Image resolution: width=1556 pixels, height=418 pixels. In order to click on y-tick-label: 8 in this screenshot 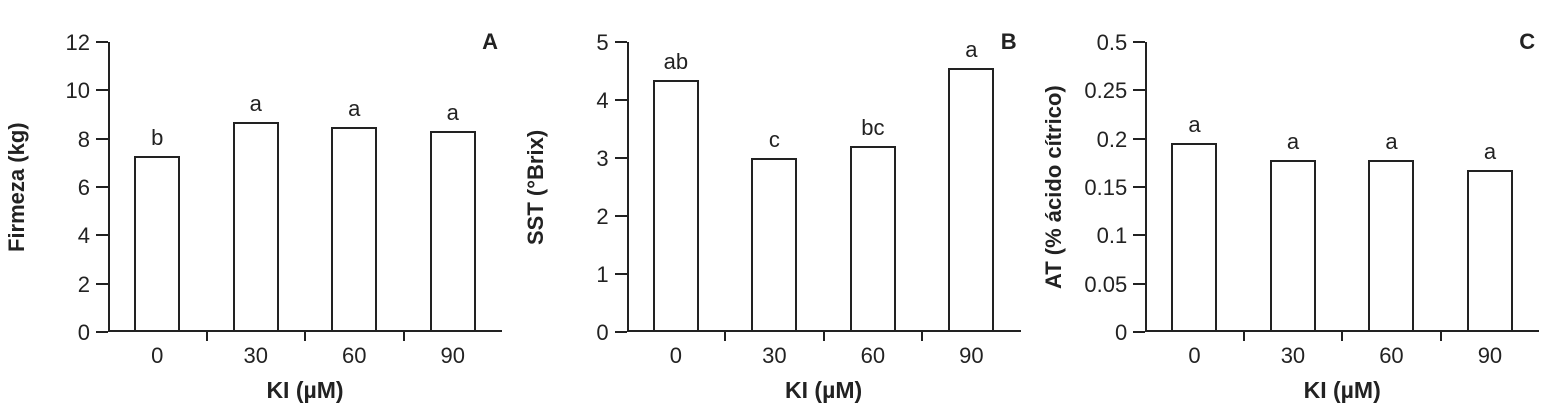, I will do `click(83, 139)`.